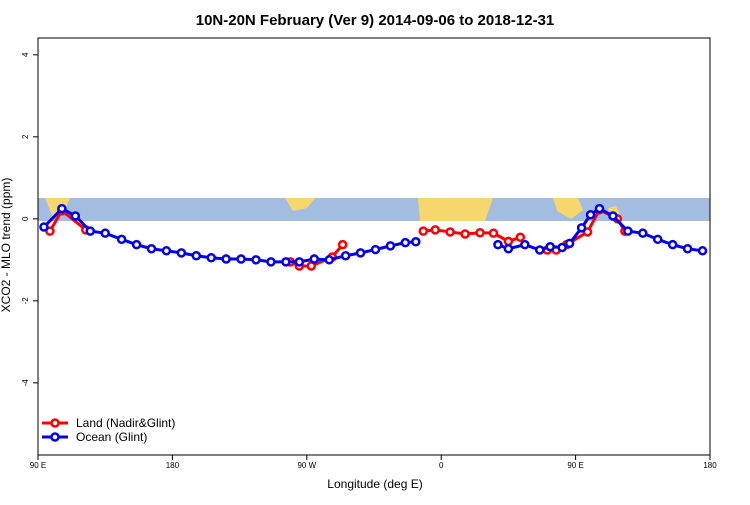 The width and height of the screenshot is (750, 505). I want to click on x-axis-label: Longitude (deg E), so click(374, 484).